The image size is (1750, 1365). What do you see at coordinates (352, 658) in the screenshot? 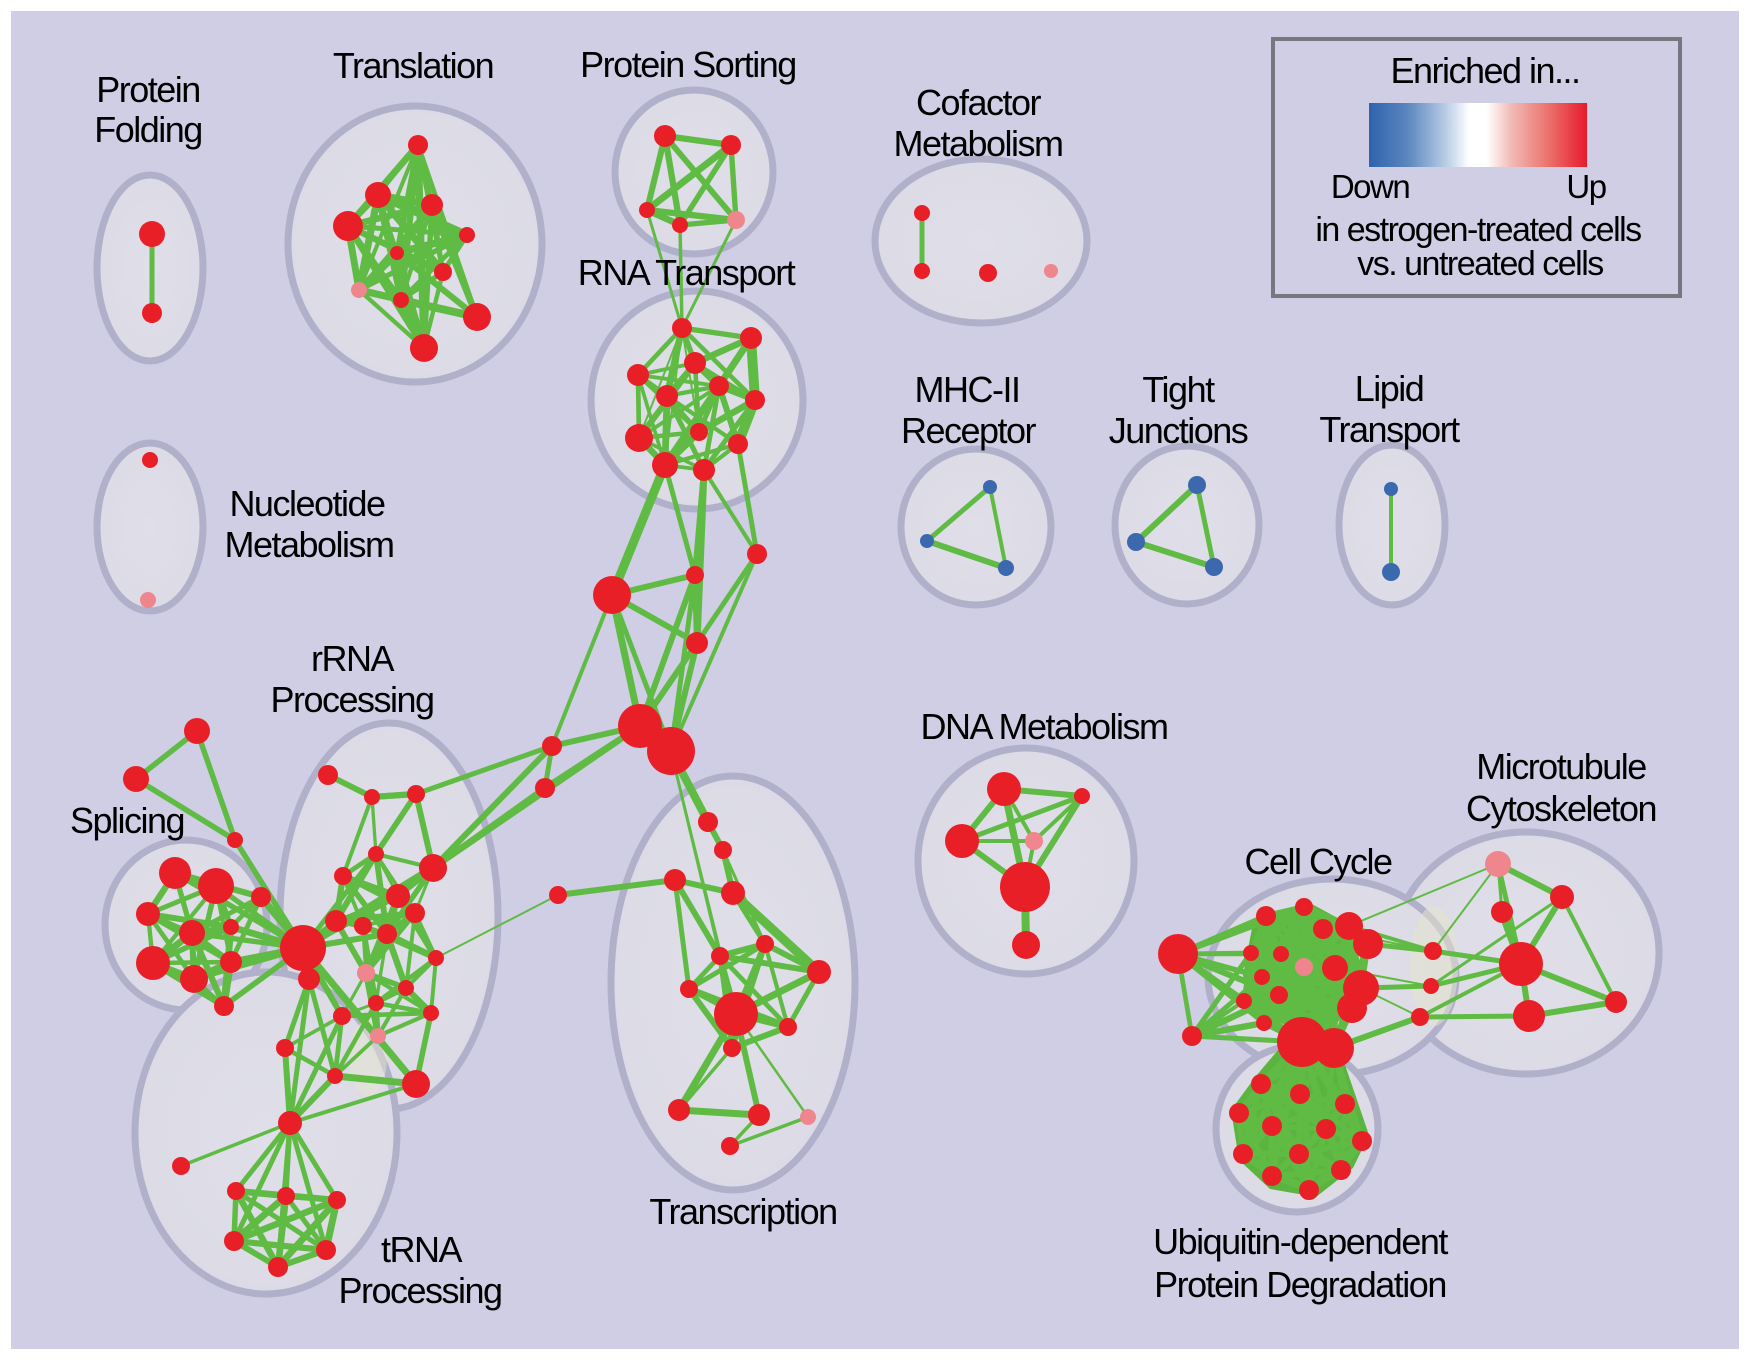
I see `svg-text: rRNA` at bounding box center [352, 658].